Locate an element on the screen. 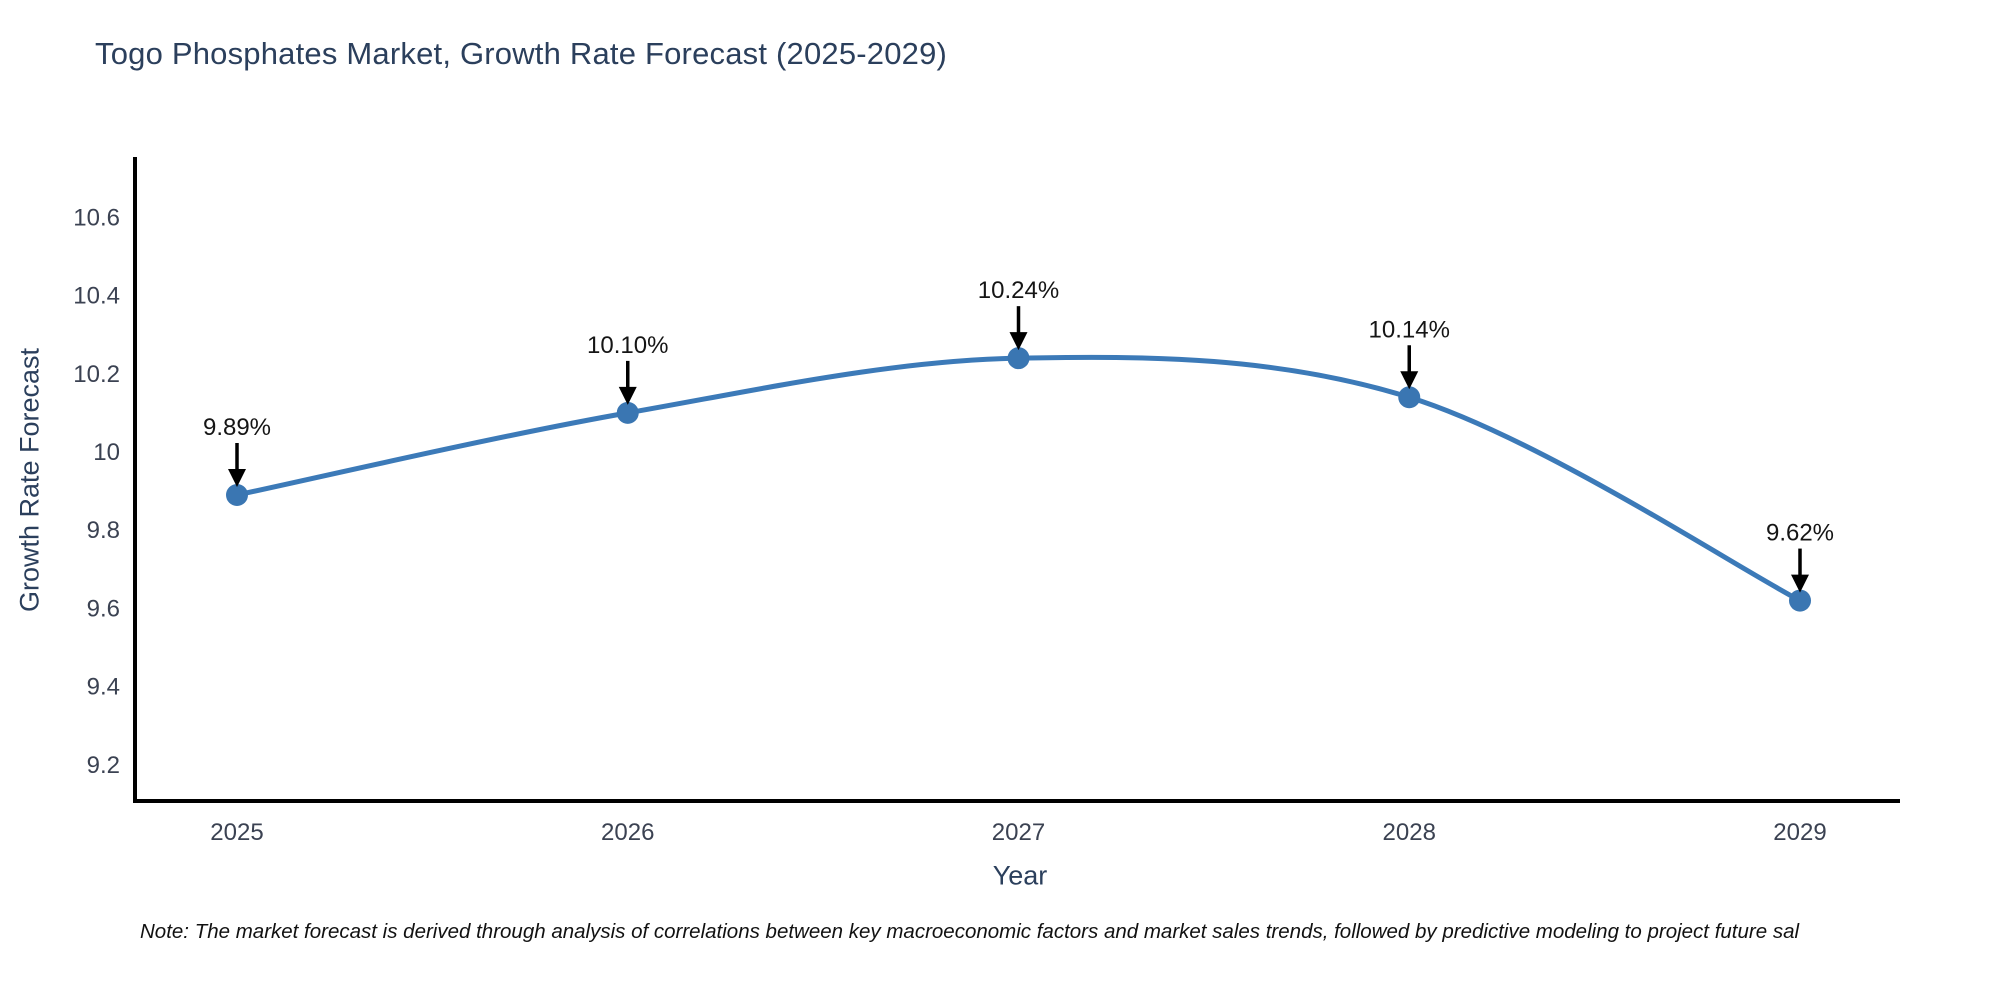 The image size is (2000, 1000). data-point-label: 10.14% is located at coordinates (1409, 329).